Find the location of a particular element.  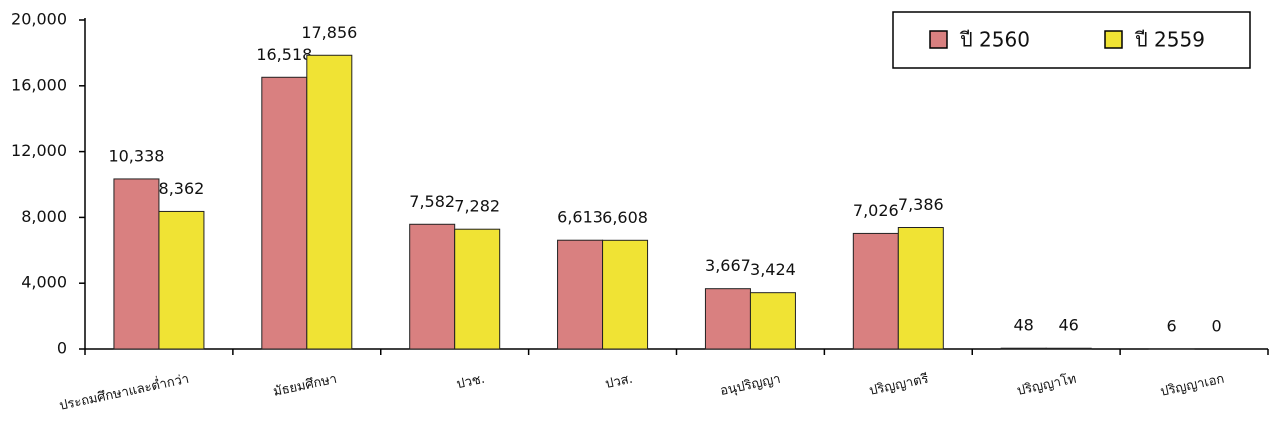

value-label: 3,424 is located at coordinates (773, 269).